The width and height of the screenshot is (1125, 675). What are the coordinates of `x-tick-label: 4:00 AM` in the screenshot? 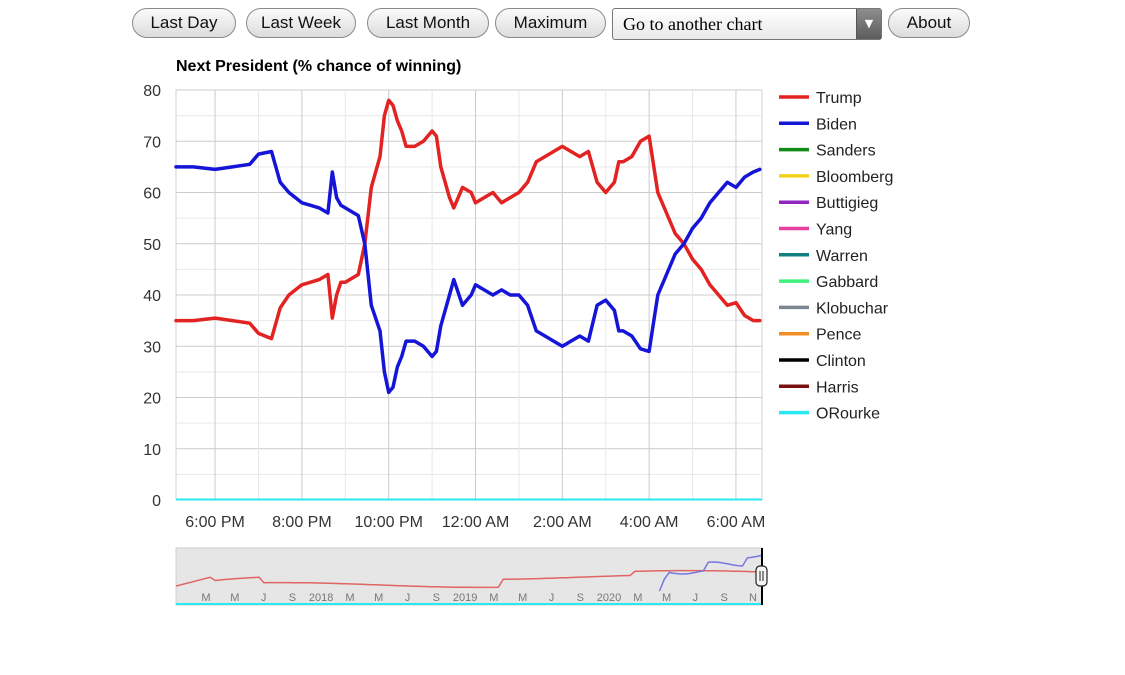 It's located at (649, 522).